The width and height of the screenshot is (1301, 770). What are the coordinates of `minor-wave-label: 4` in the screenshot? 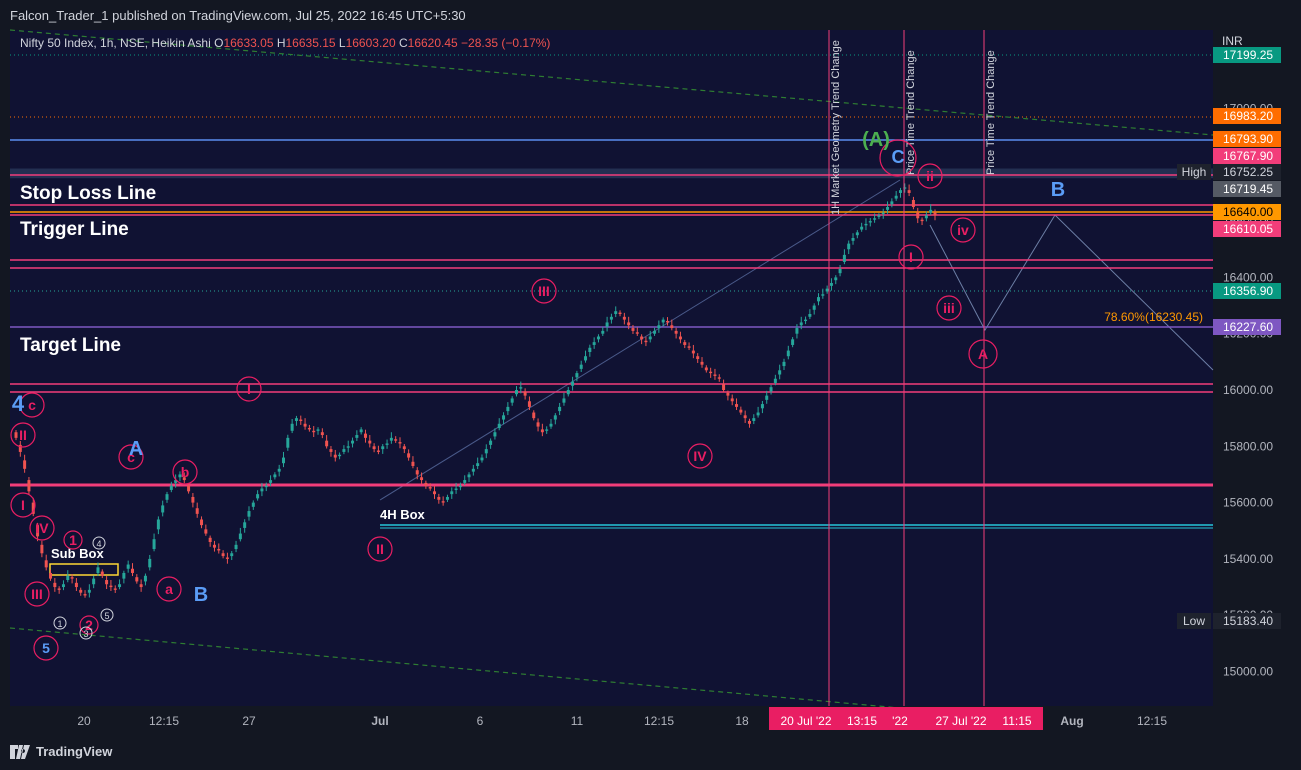 It's located at (98, 544).